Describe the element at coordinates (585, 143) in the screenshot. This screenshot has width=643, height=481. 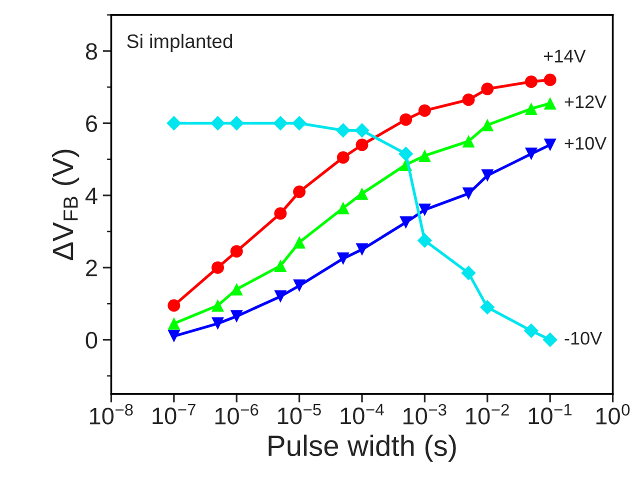
I see `series-label: +10V` at that location.